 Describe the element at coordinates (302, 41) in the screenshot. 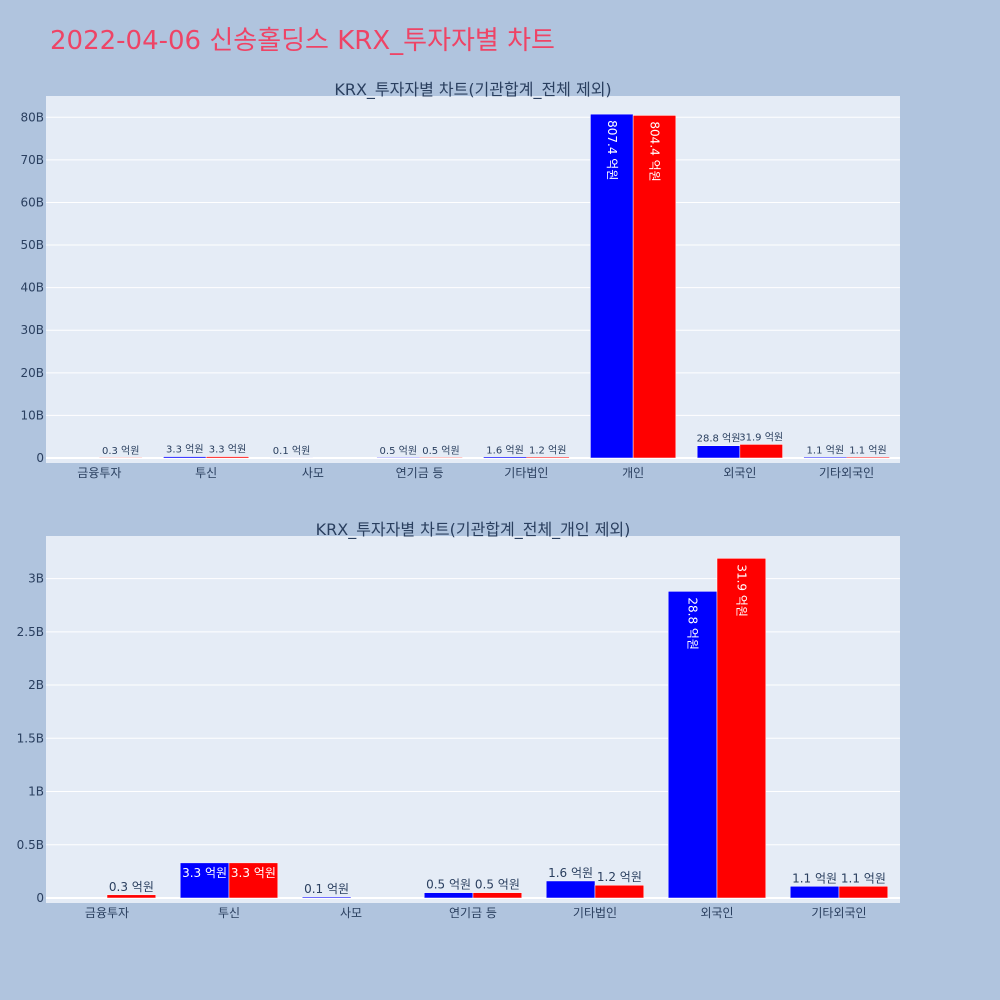

I see `page-title: 2022-04-06 신송홀딩스 KRX_투자자별 차트` at that location.